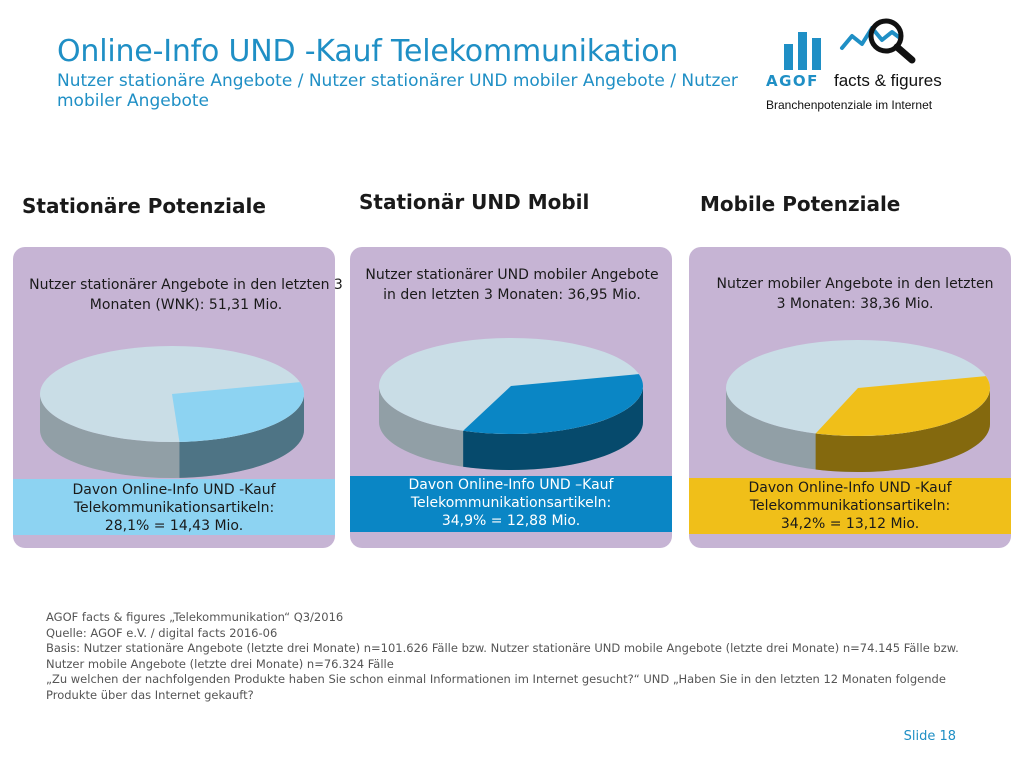 The width and height of the screenshot is (1024, 768). I want to click on pie-chart-stationaer-und-mobil, so click(511, 404).